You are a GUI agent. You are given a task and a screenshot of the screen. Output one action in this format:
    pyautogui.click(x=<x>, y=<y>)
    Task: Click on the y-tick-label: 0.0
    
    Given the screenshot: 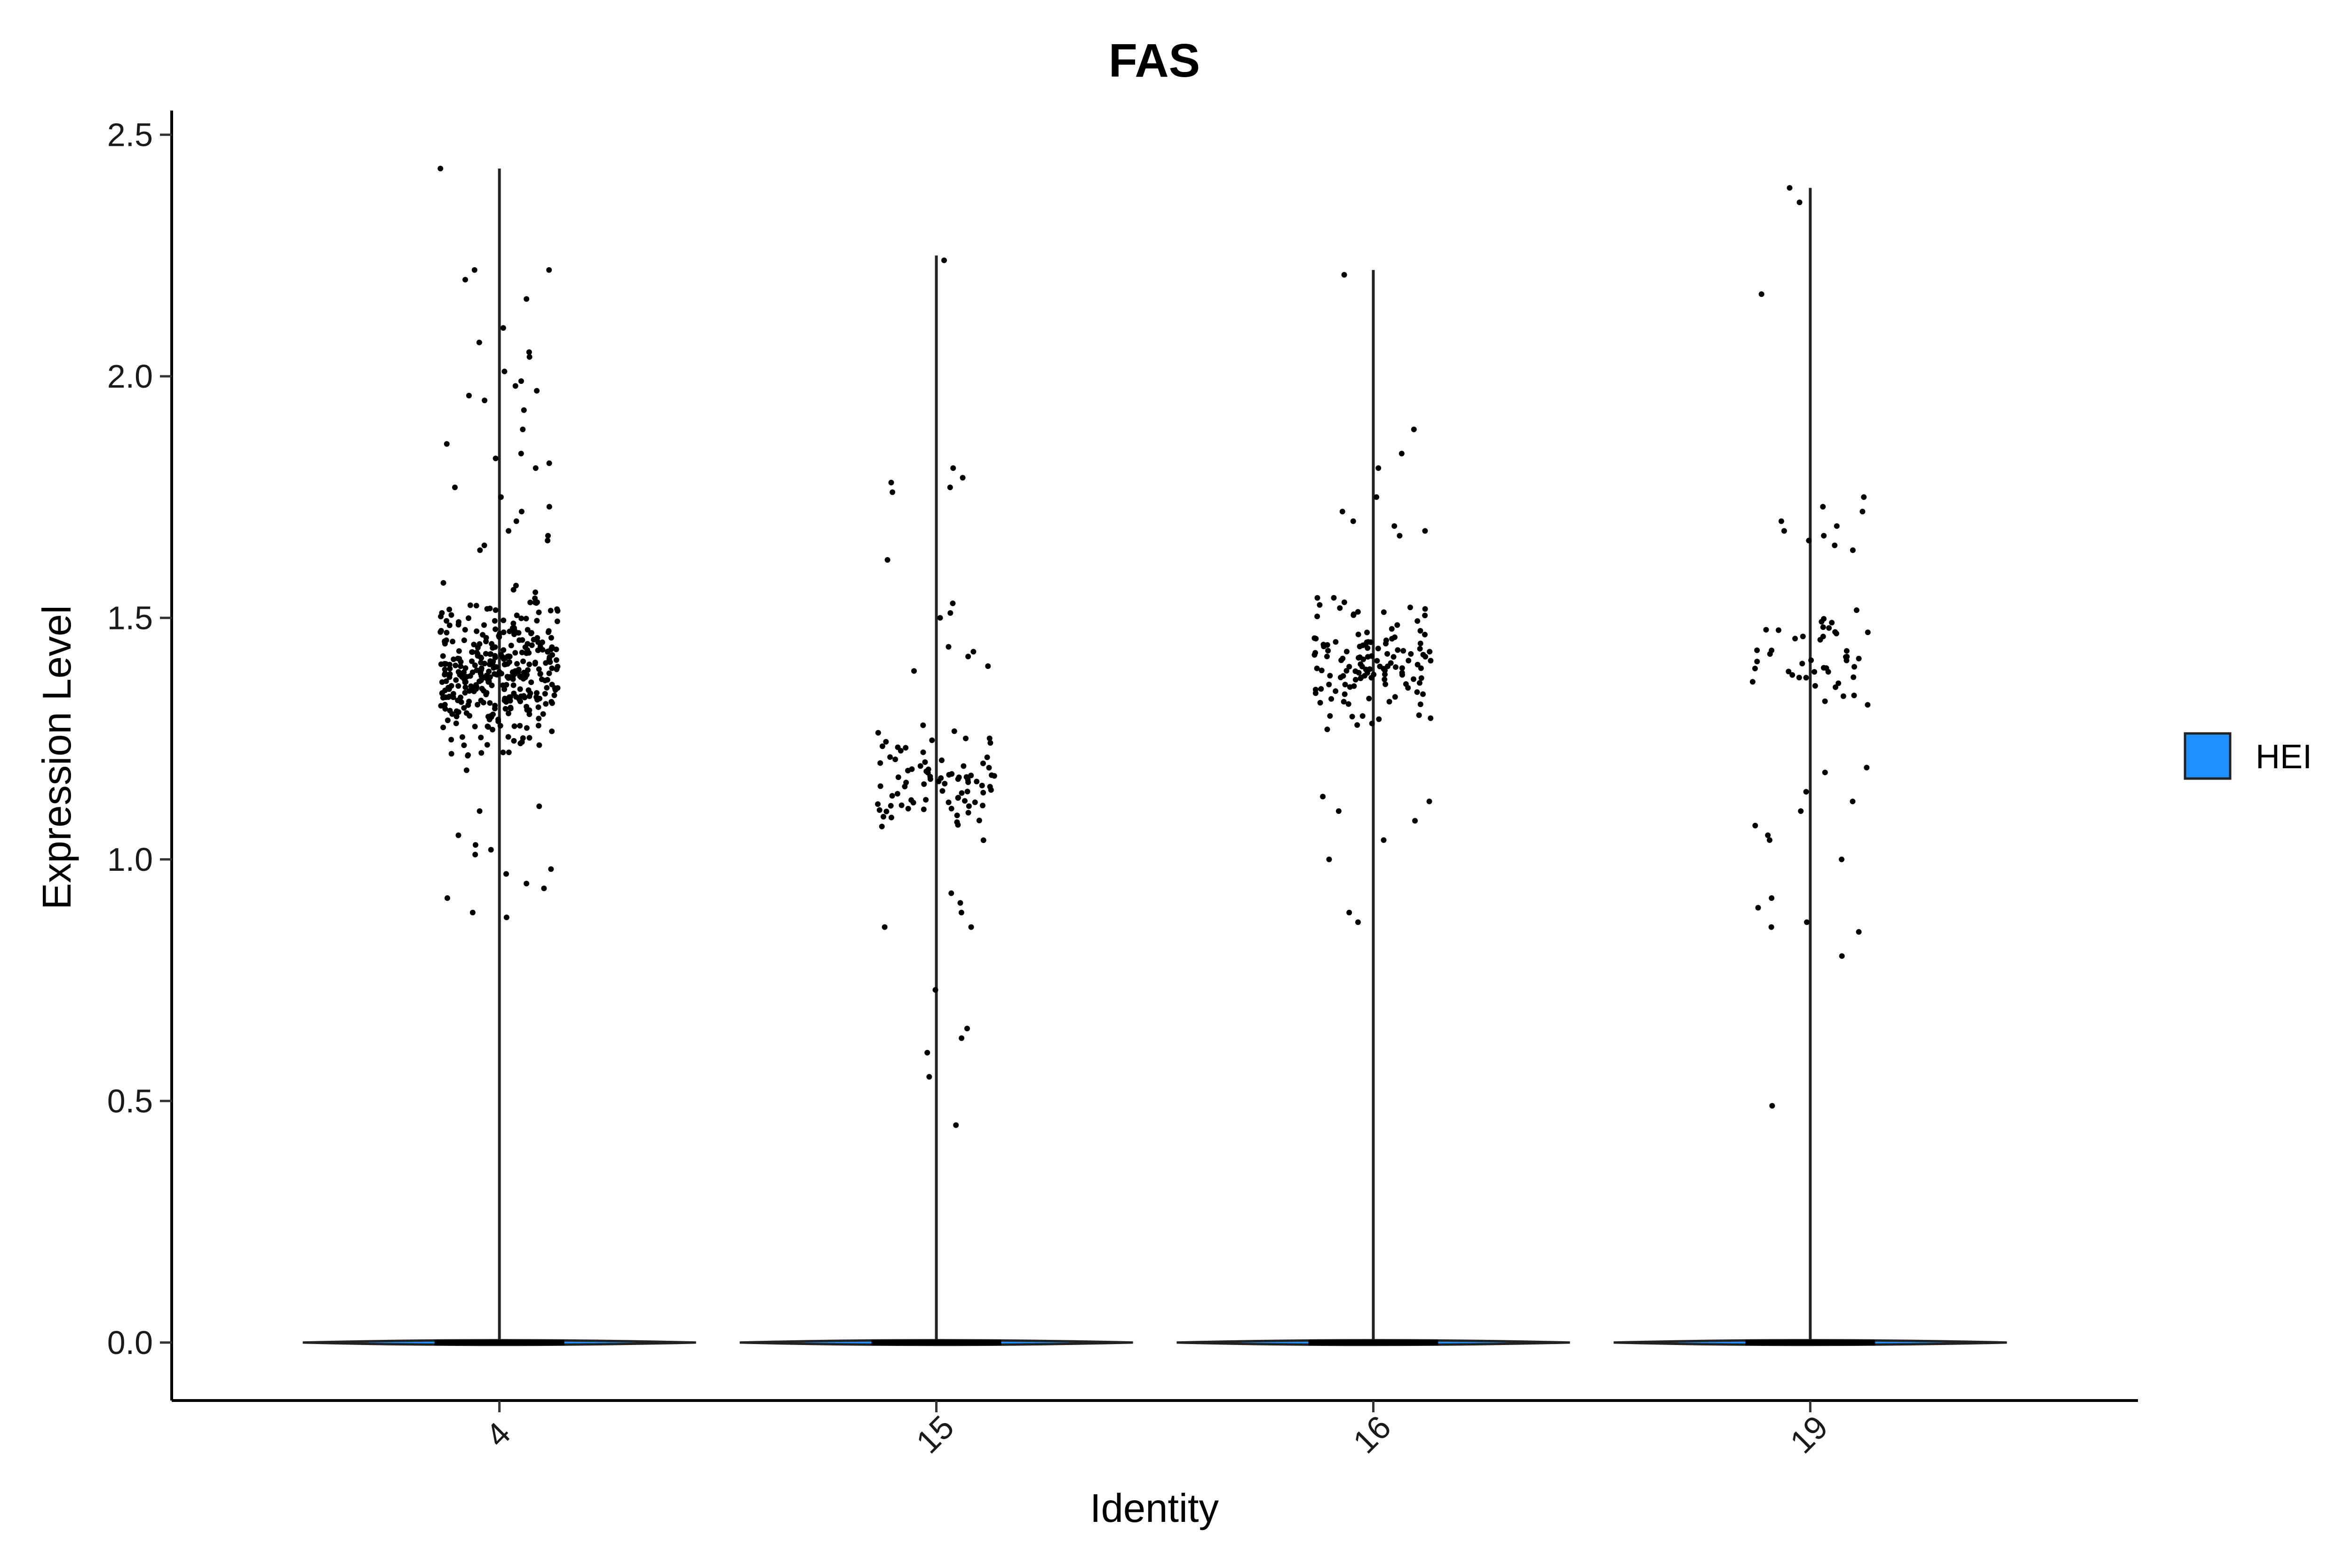 What is the action you would take?
    pyautogui.click(x=130, y=1342)
    